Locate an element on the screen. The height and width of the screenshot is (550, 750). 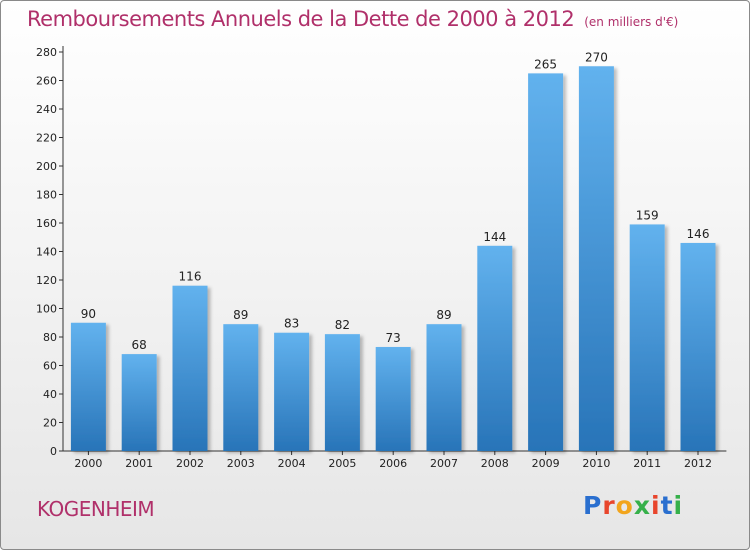
y-tick-label: 100 is located at coordinates (46, 309).